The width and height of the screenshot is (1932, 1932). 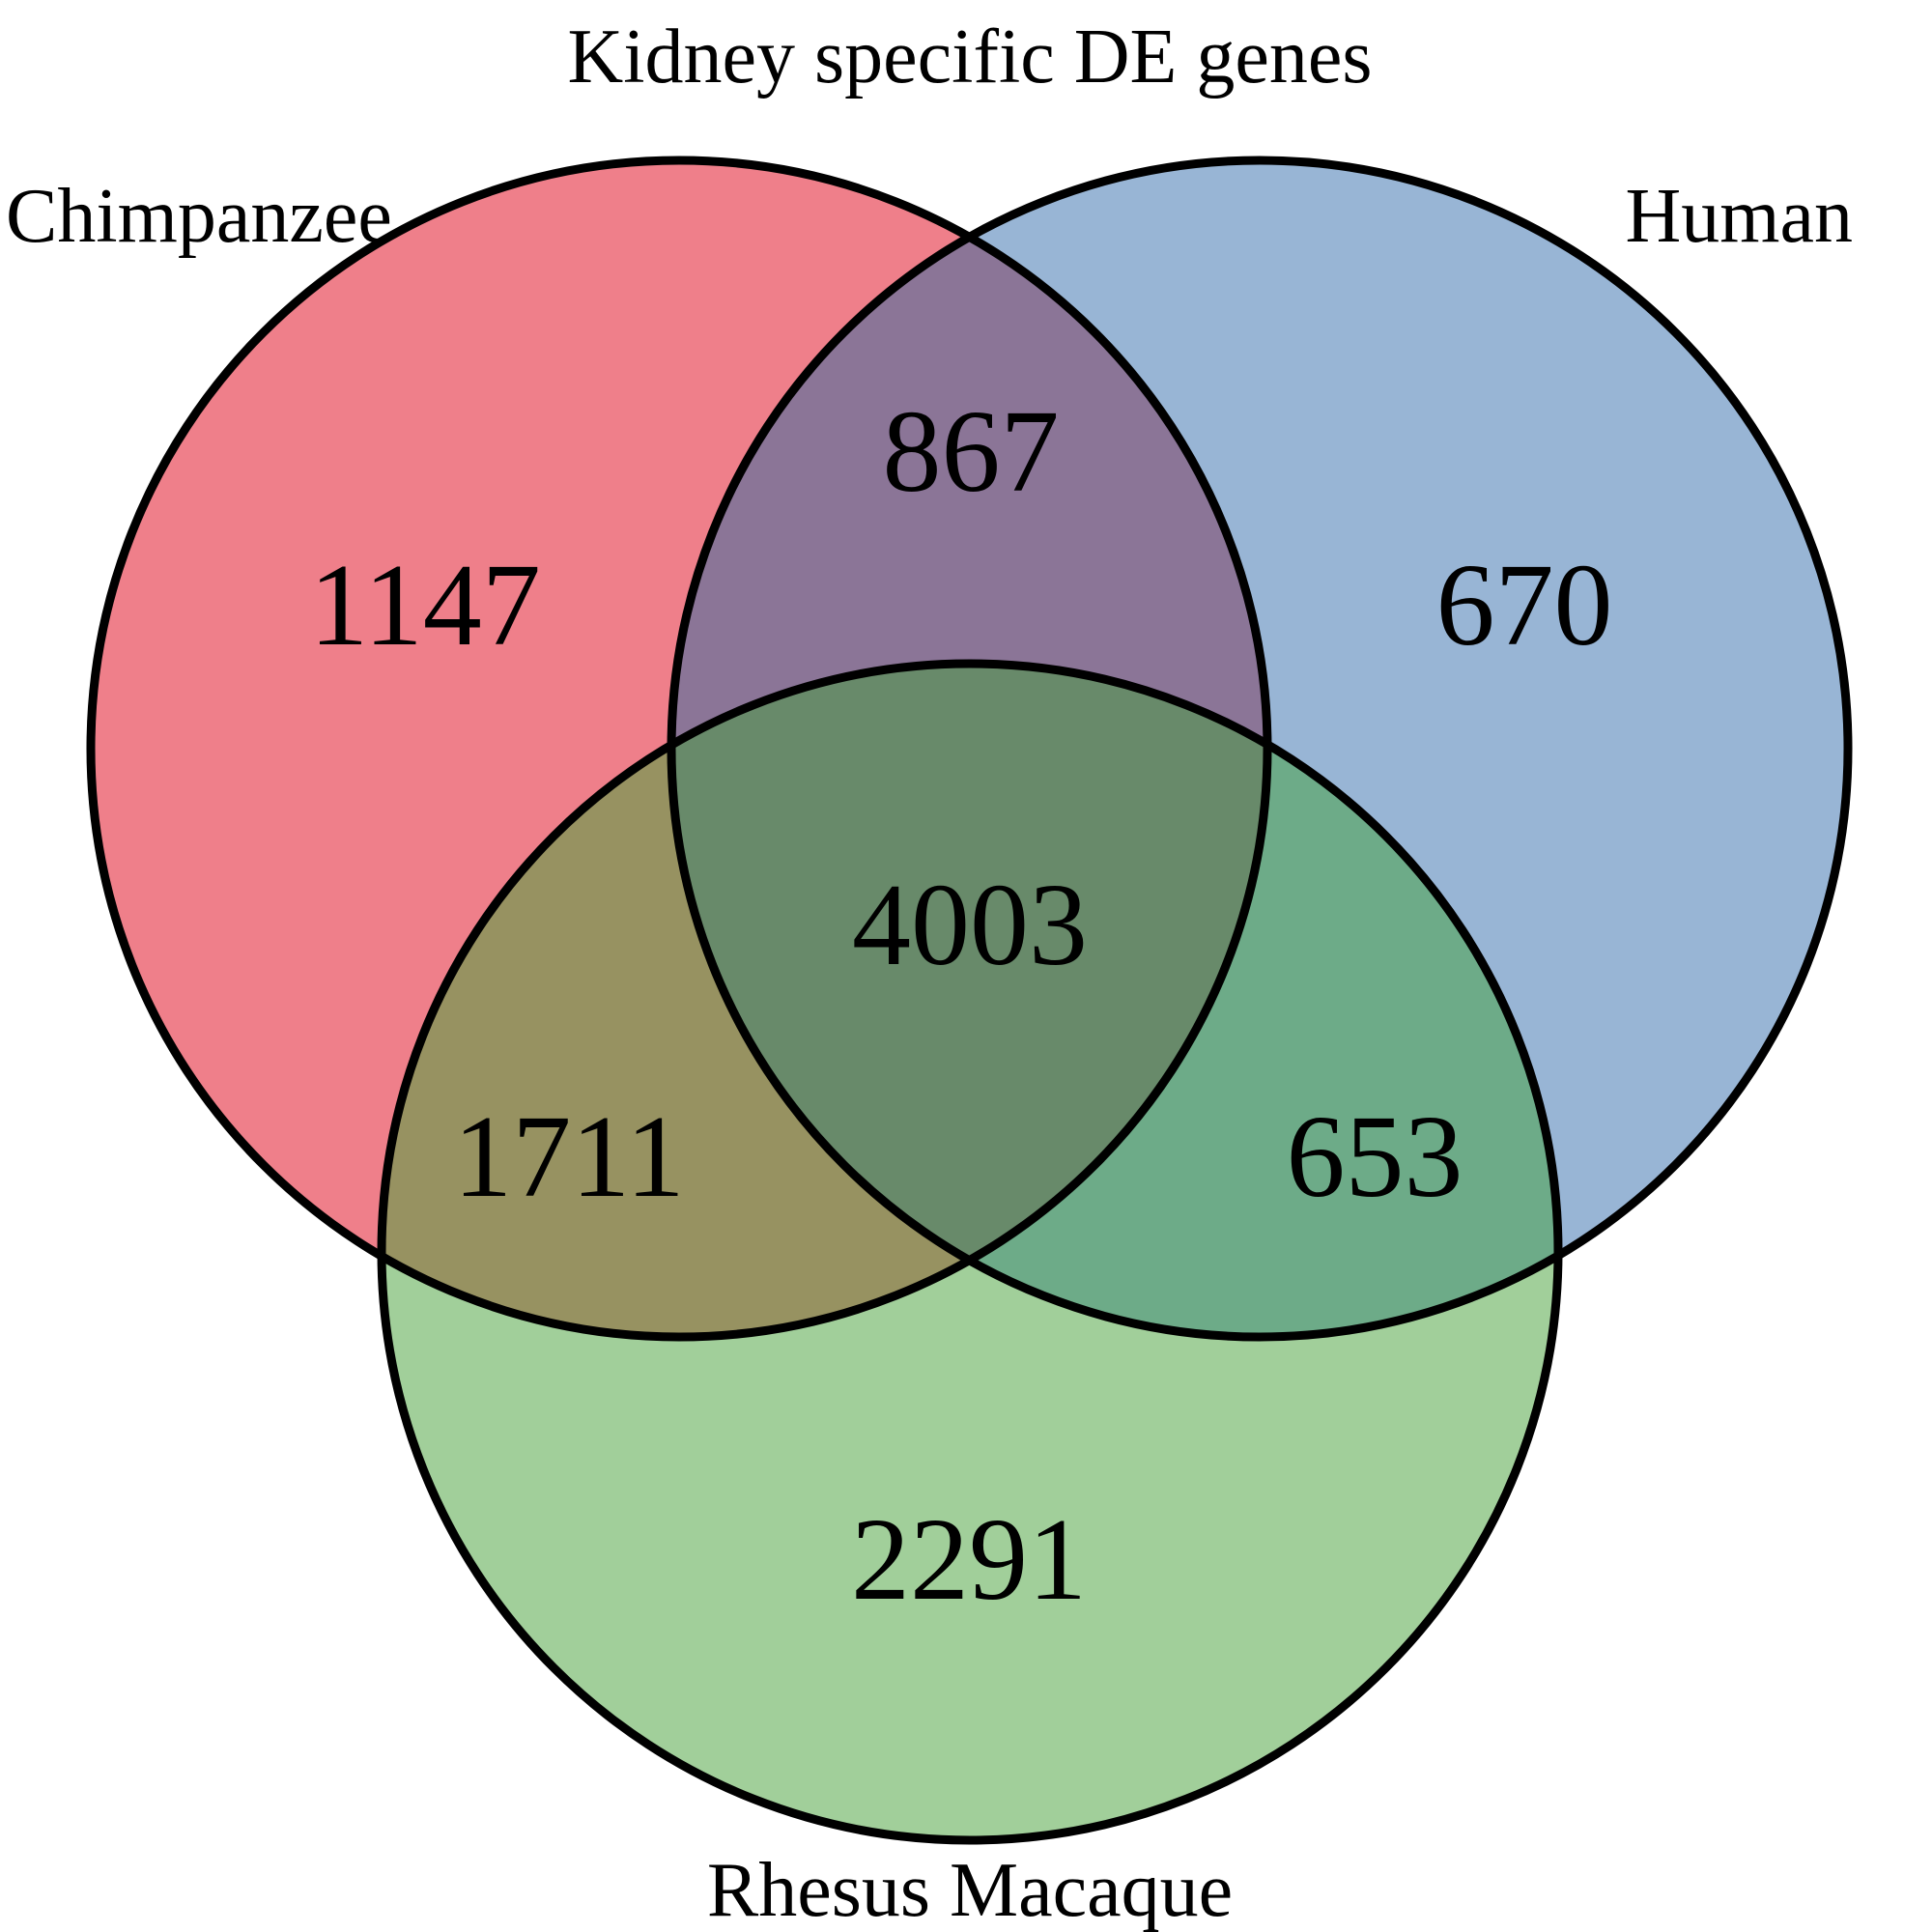 What do you see at coordinates (568, 1157) in the screenshot?
I see `count-chimpanzee-rhesus: 1711` at bounding box center [568, 1157].